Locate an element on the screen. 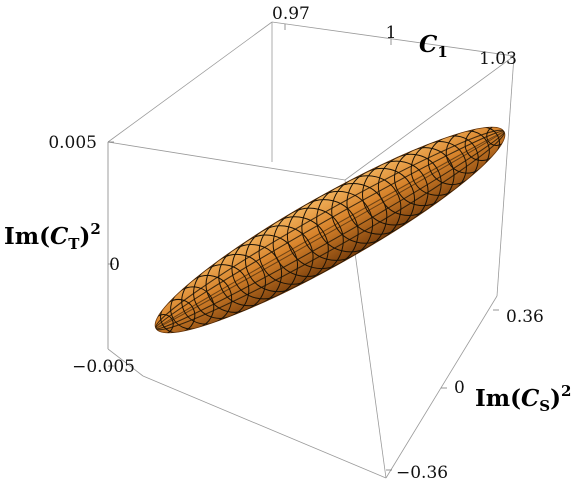 Image resolution: width=576 pixels, height=495 pixels. y-tick-label: 0 is located at coordinates (459, 388).